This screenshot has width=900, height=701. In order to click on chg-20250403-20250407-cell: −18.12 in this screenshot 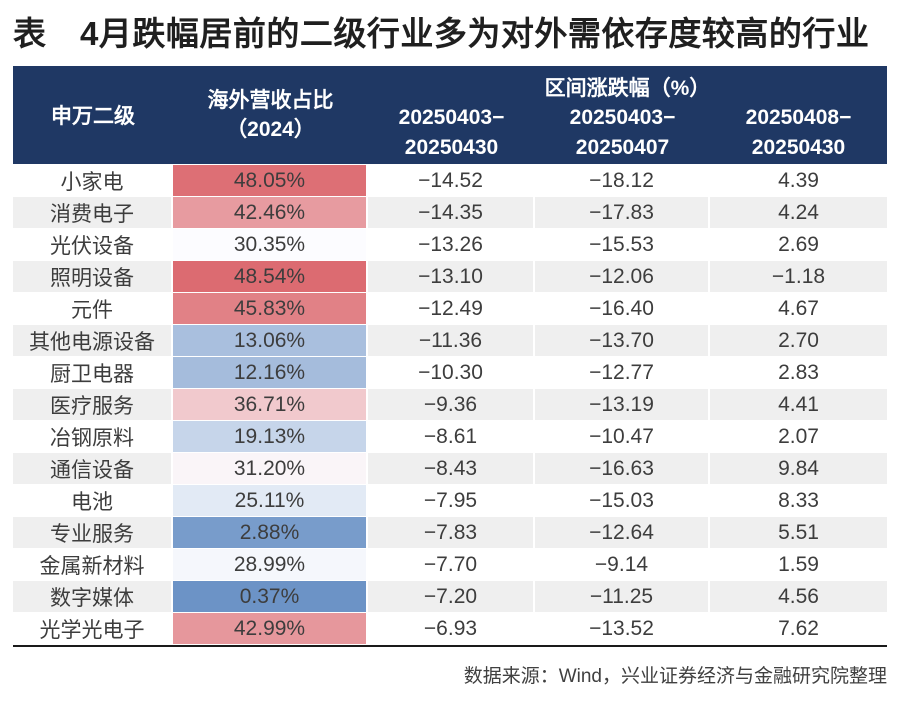, I will do `click(621, 180)`.